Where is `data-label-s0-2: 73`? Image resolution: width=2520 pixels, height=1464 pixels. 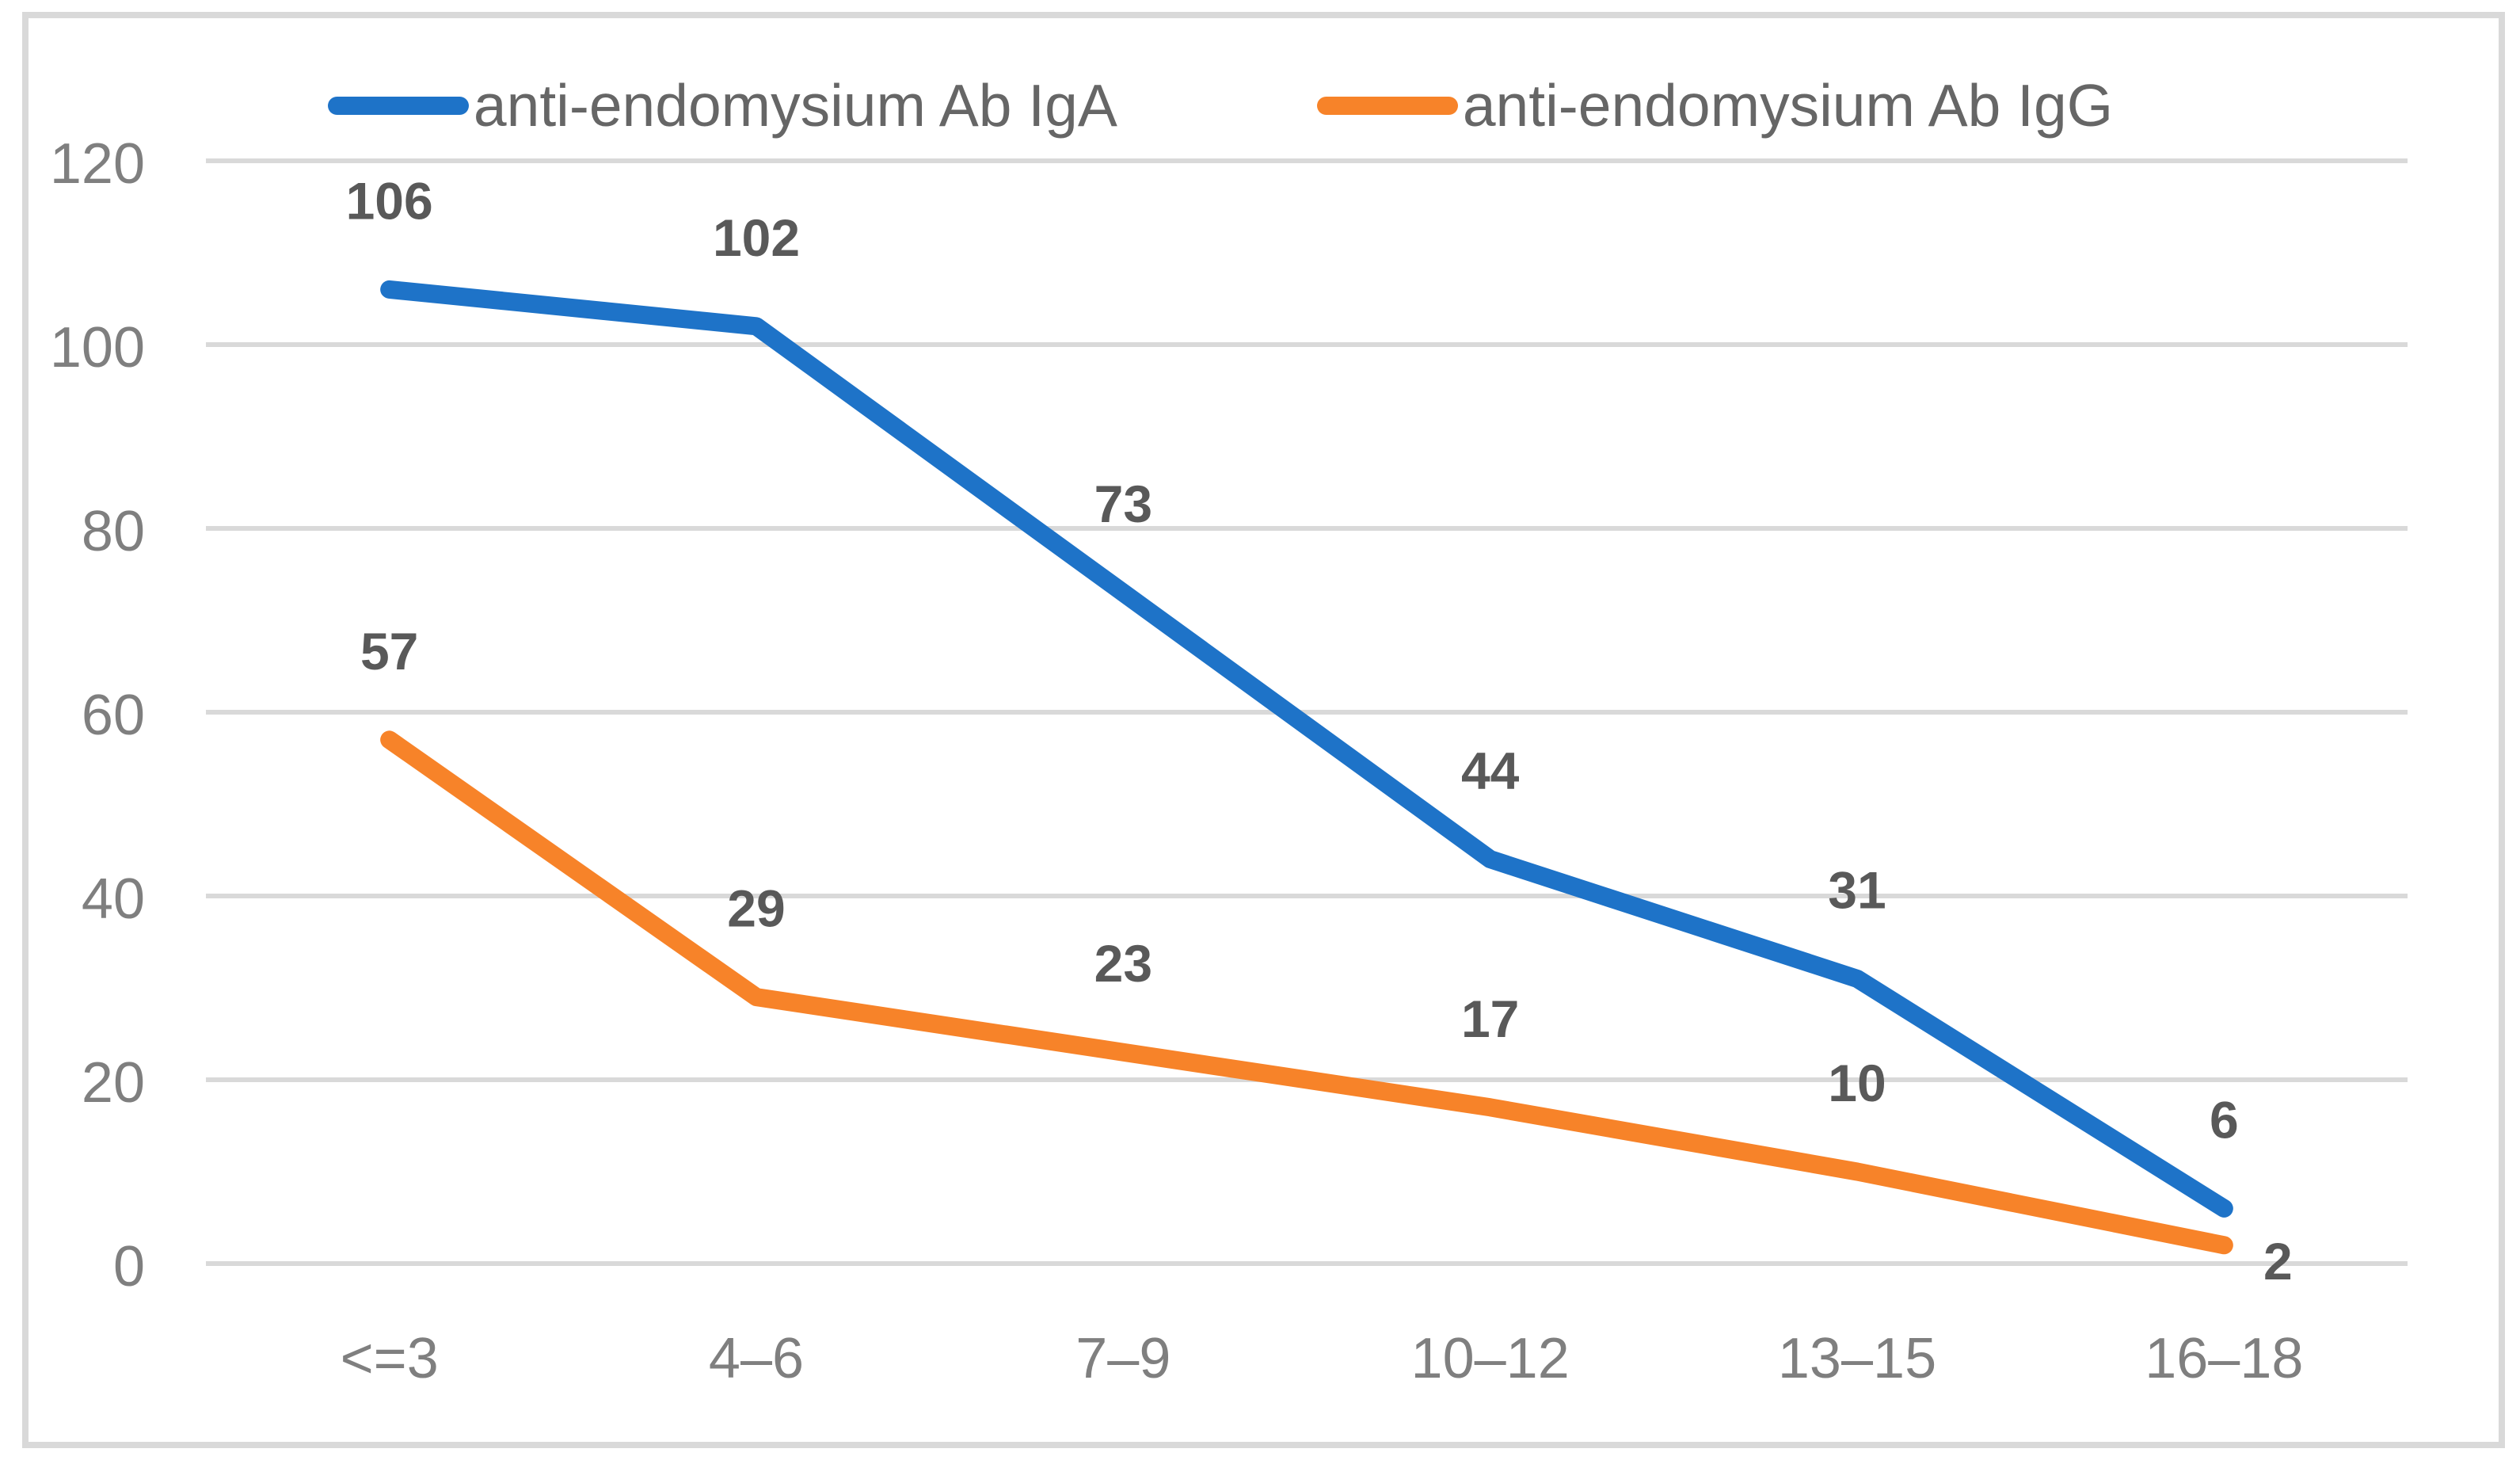
data-label-s0-2: 73 is located at coordinates (1123, 504).